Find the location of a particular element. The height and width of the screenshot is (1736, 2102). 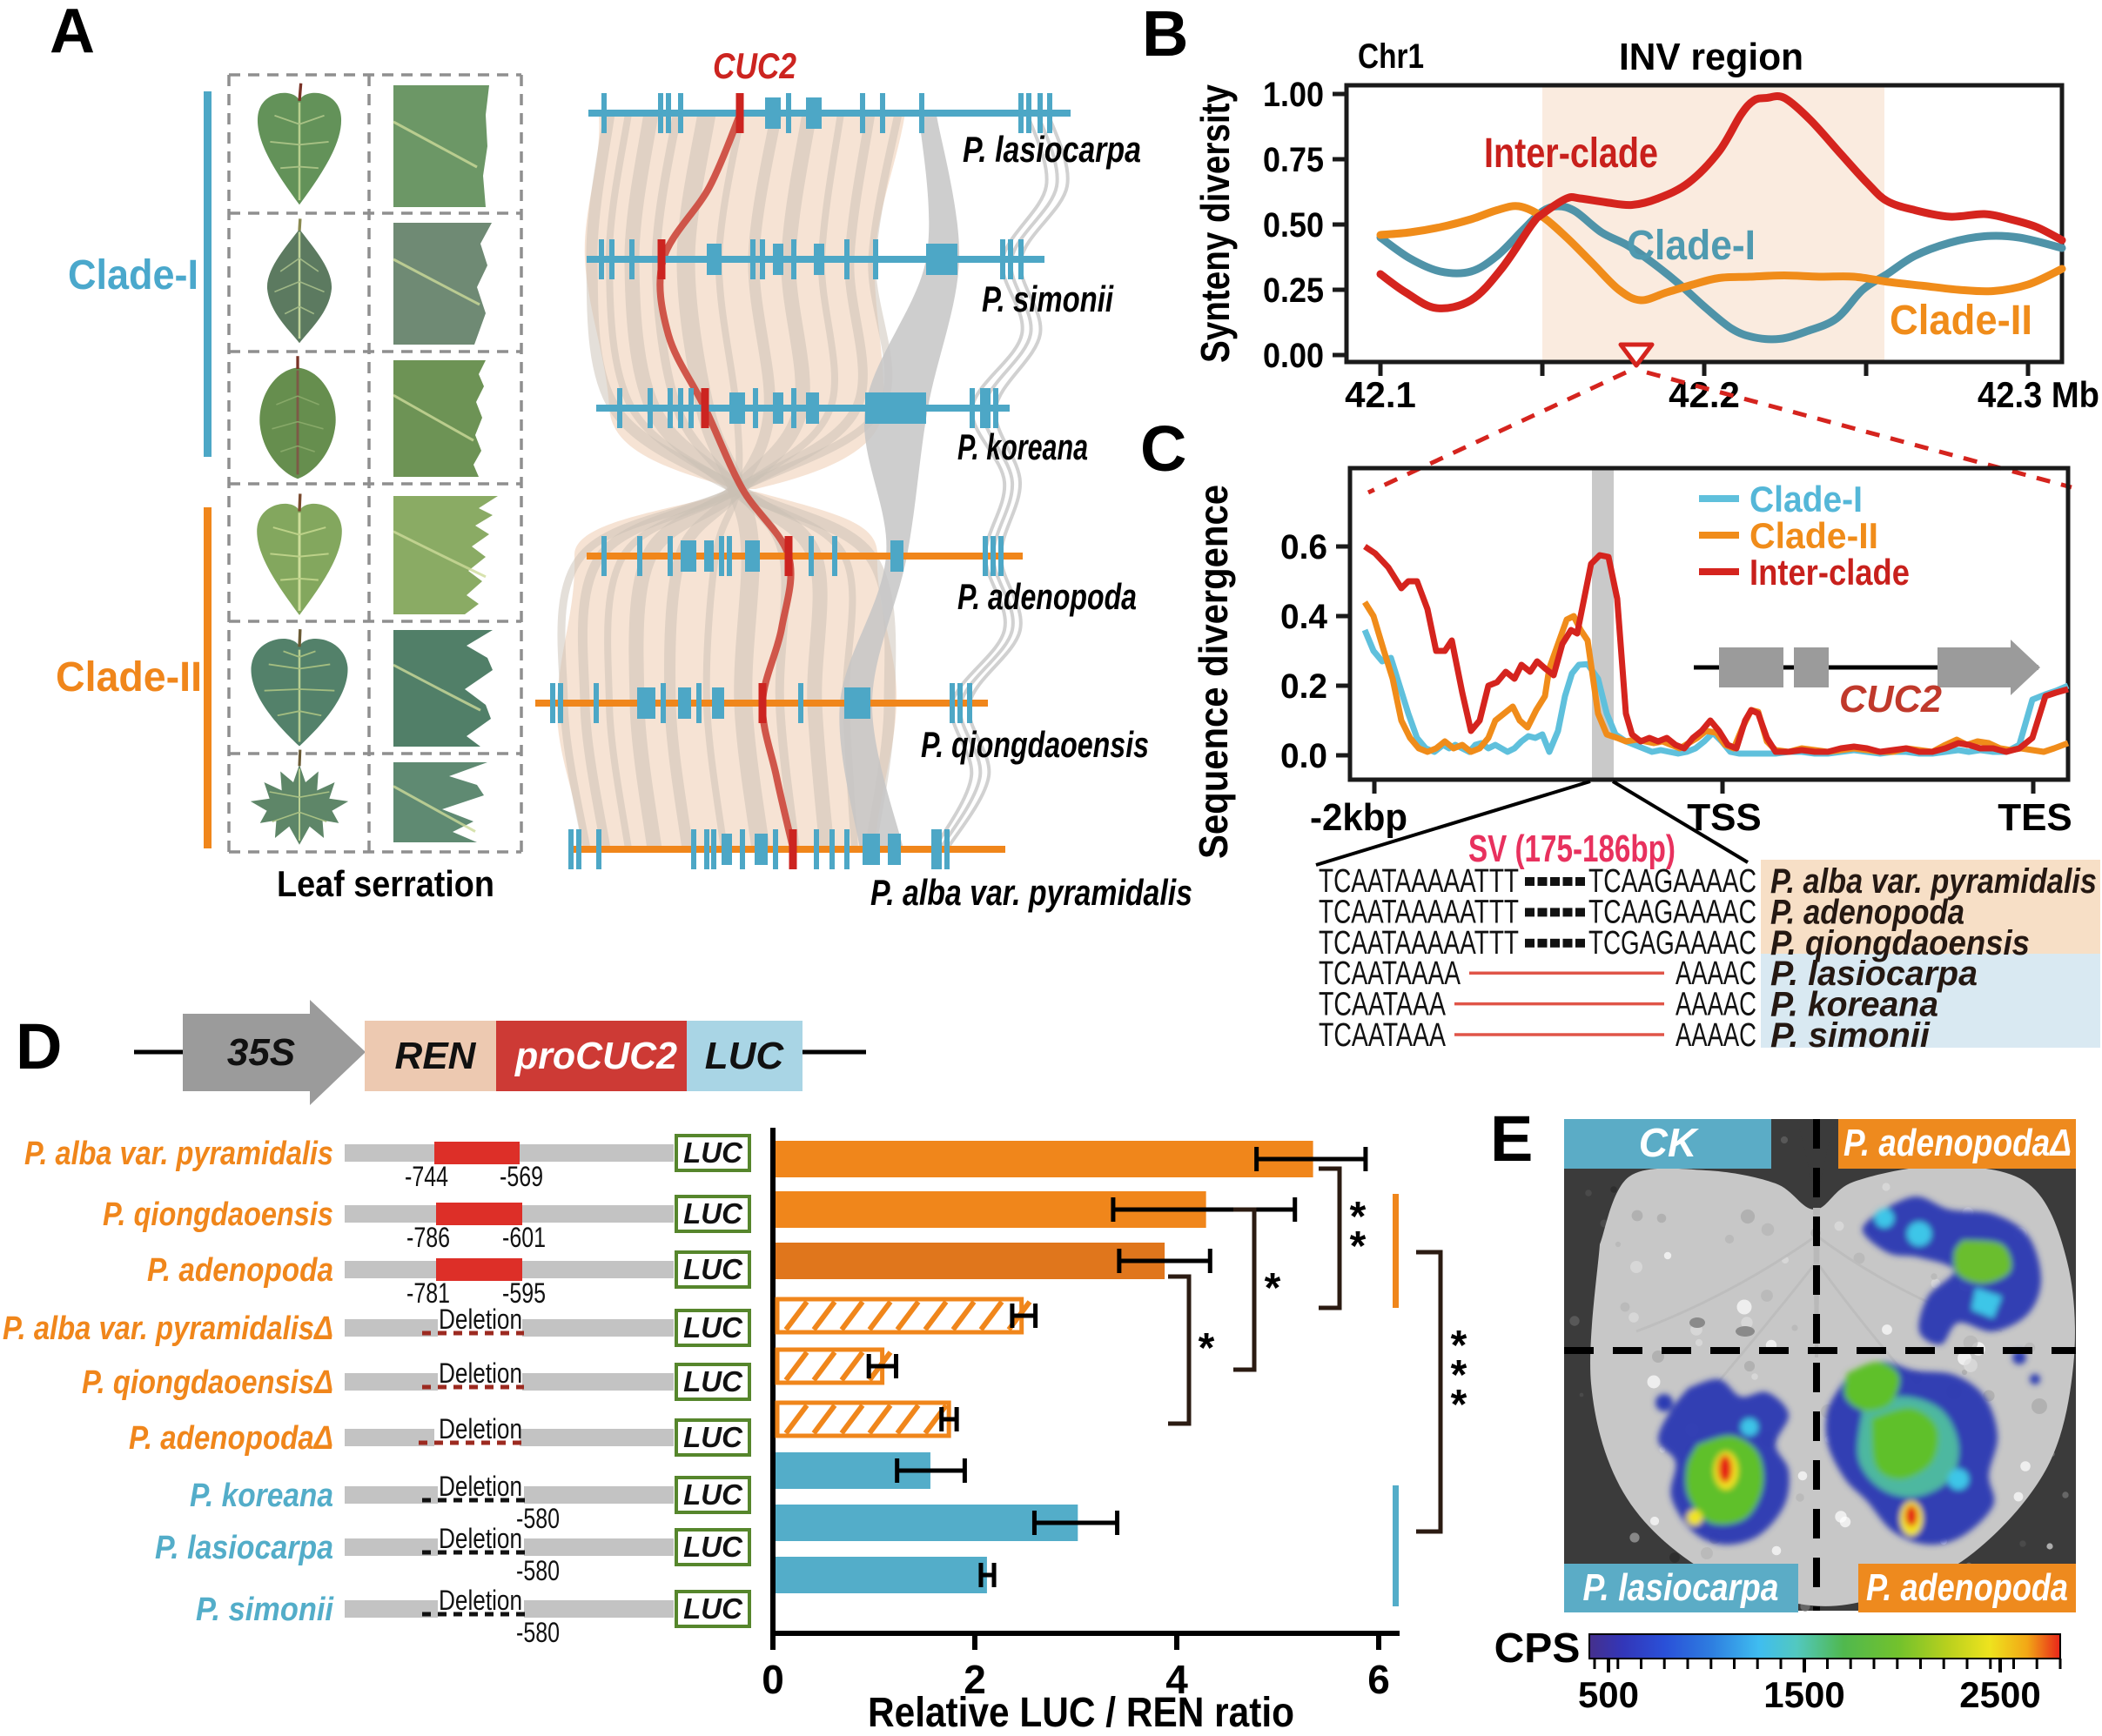

svg-text: Synteny diversity is located at coordinates (1215, 223).